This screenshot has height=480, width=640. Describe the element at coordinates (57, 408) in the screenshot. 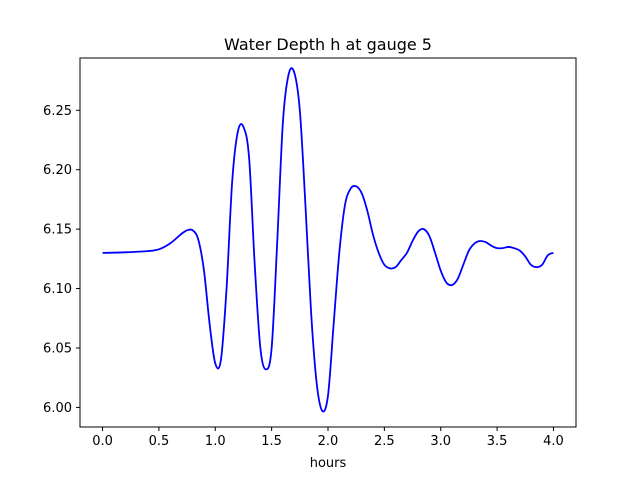

I see `y-tick-label: 6.00` at that location.